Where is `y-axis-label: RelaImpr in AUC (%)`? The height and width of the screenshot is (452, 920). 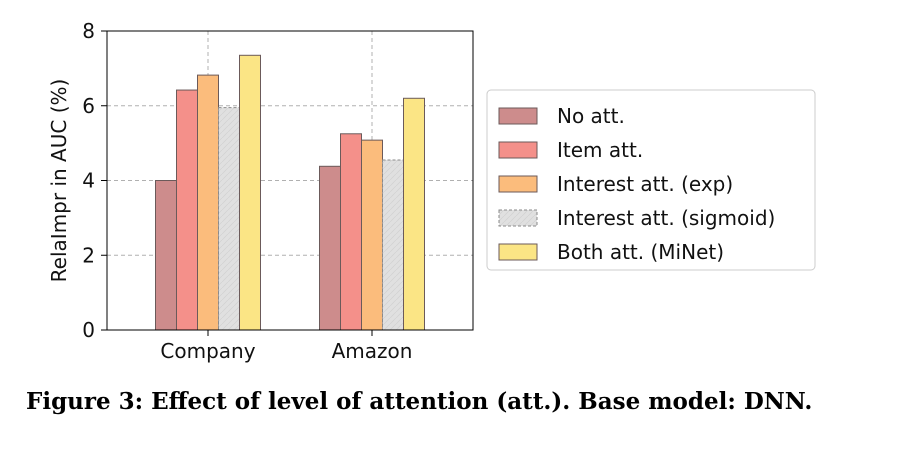
y-axis-label: RelaImpr in AUC (%) is located at coordinates (59, 181).